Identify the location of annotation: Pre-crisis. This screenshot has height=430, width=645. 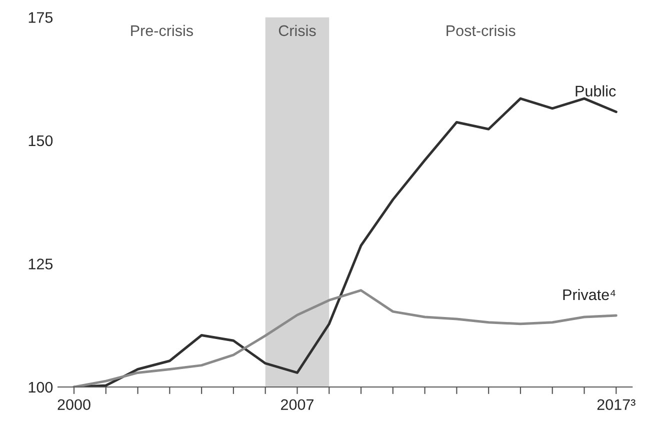
(162, 30).